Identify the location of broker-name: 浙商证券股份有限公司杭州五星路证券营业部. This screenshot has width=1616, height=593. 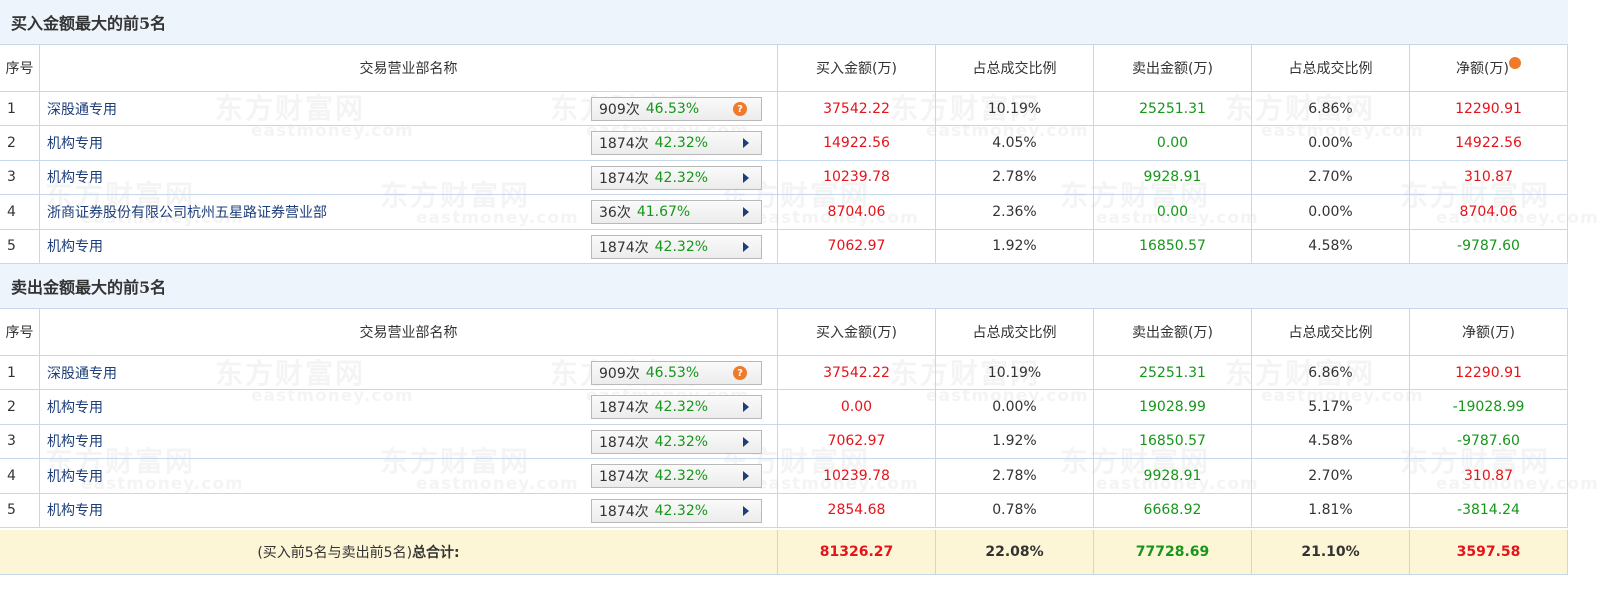
(187, 212).